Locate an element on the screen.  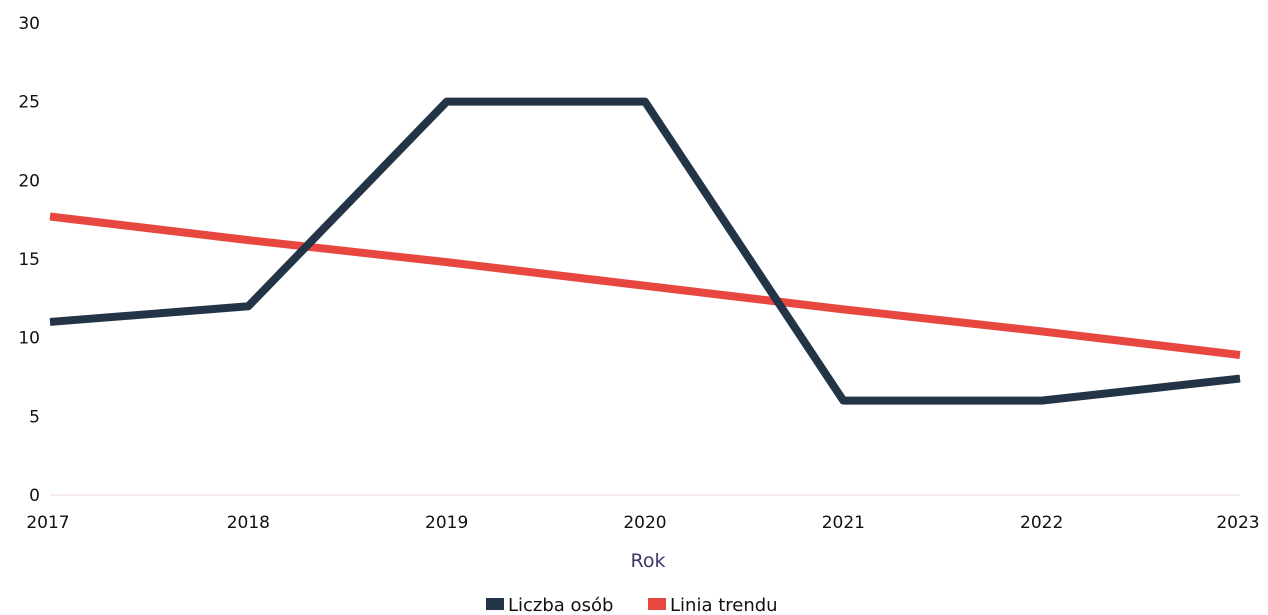
y-tick-label: 25 is located at coordinates (29, 103).